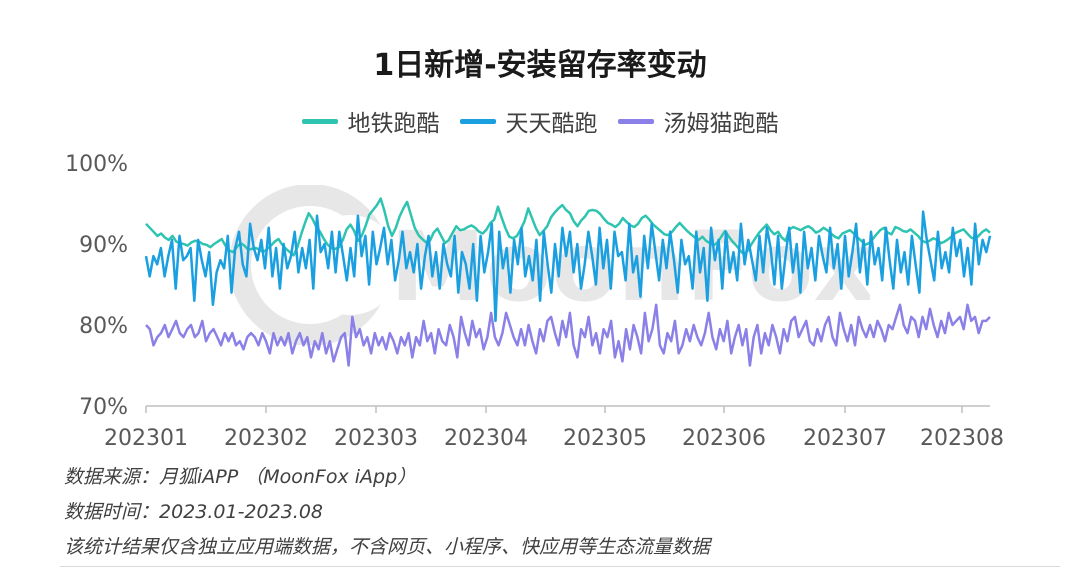  Describe the element at coordinates (266, 438) in the screenshot. I see `x-tick-label: 202302` at that location.